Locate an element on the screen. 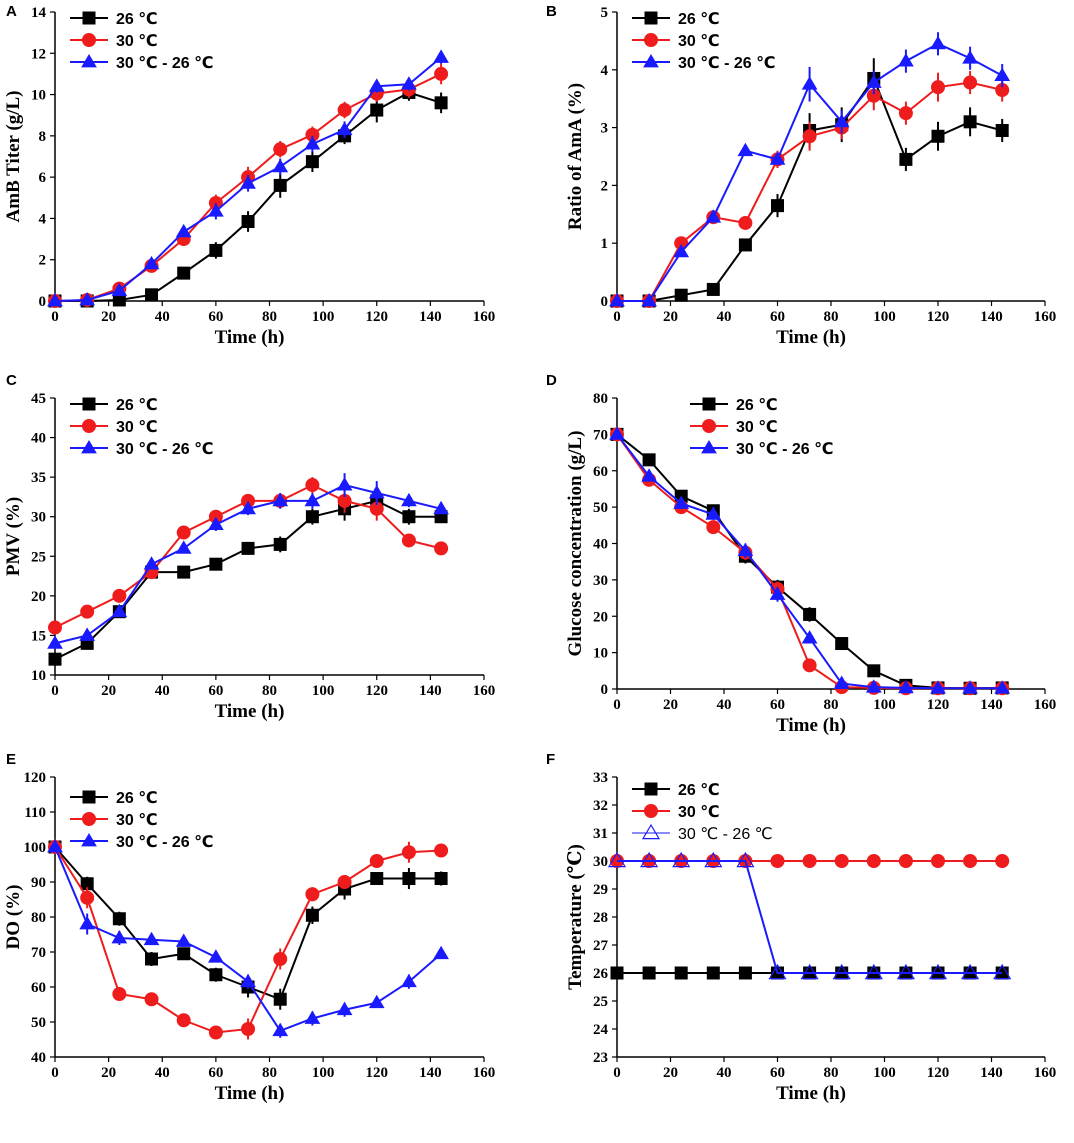 The width and height of the screenshot is (1074, 1143). y-tick-label: 80 is located at coordinates (38, 918).